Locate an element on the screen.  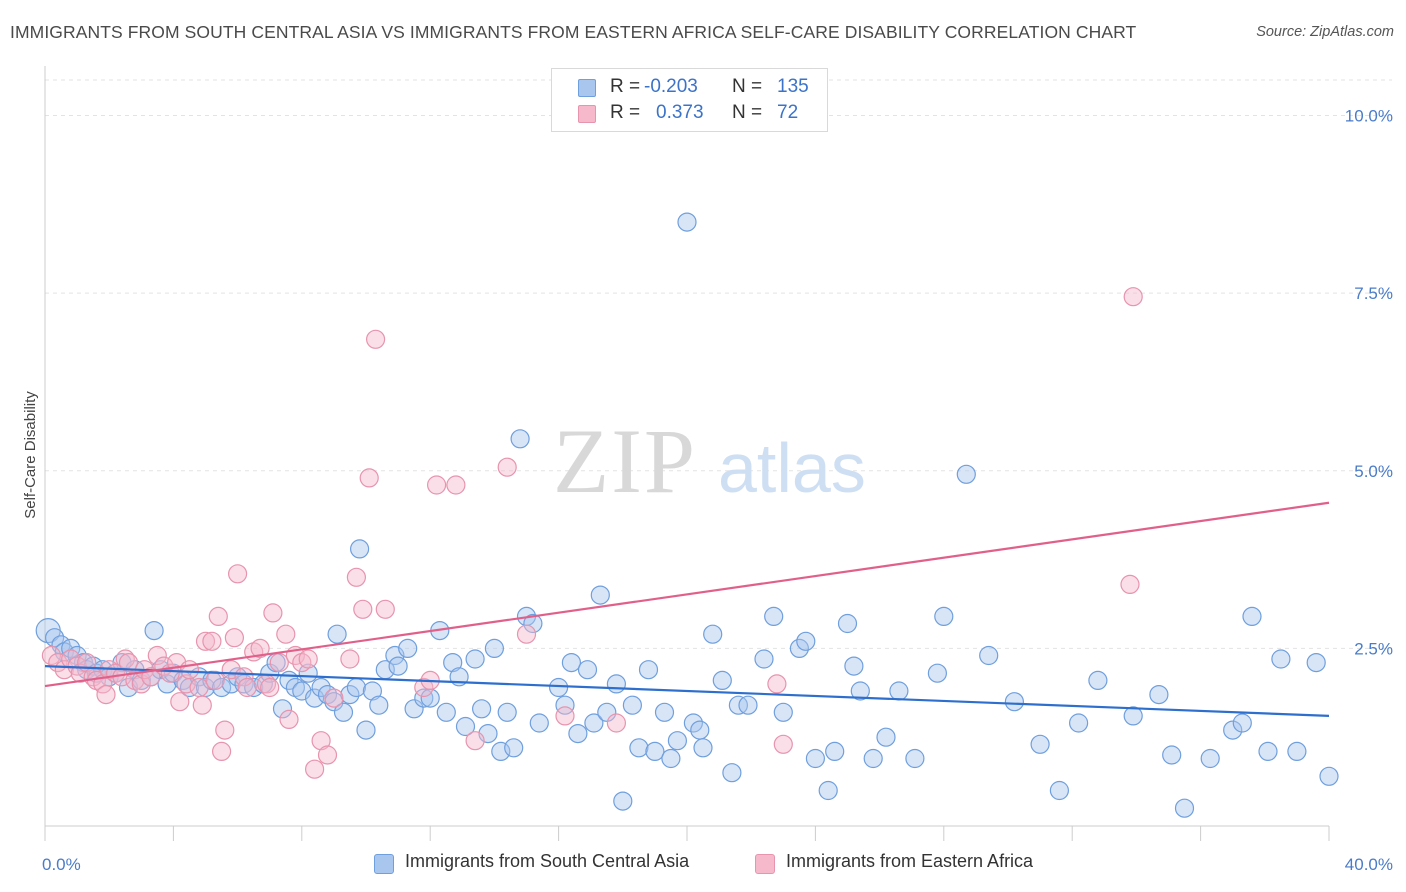
y-tick-label-2: 7.5% is located at coordinates (1373, 293).